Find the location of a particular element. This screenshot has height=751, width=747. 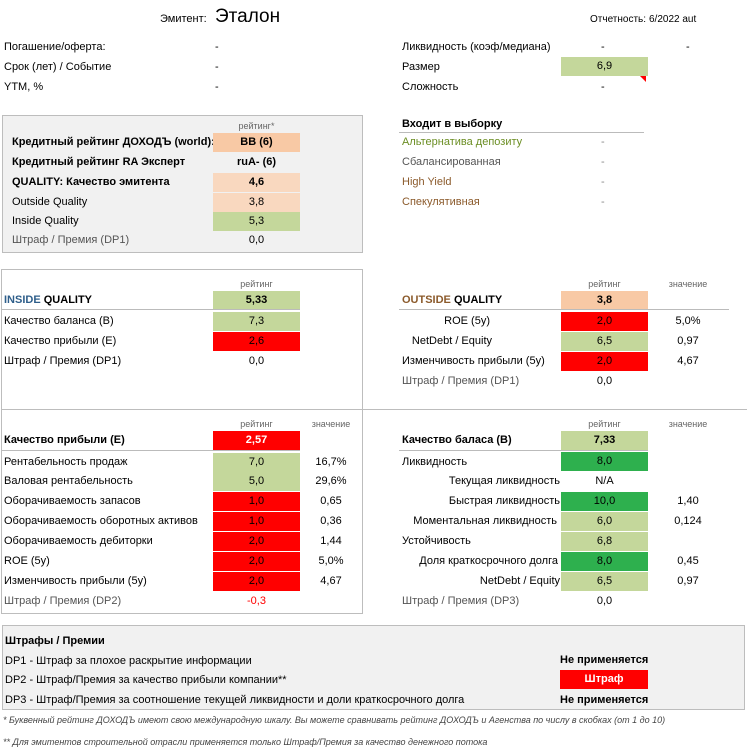

balance-cash-value: 0,124 is located at coordinates (688, 521).